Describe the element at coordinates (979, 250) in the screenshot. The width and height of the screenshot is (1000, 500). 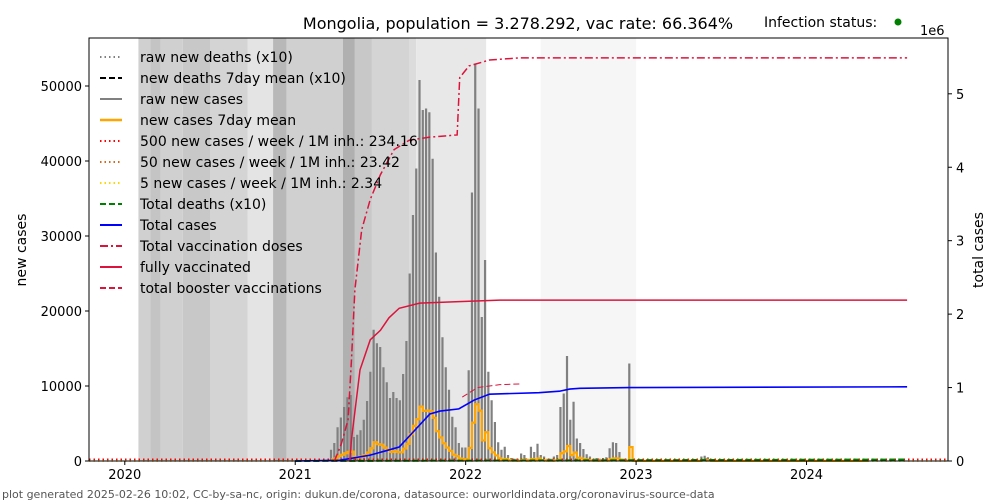
I see `y-axis-label-right: total cases` at that location.